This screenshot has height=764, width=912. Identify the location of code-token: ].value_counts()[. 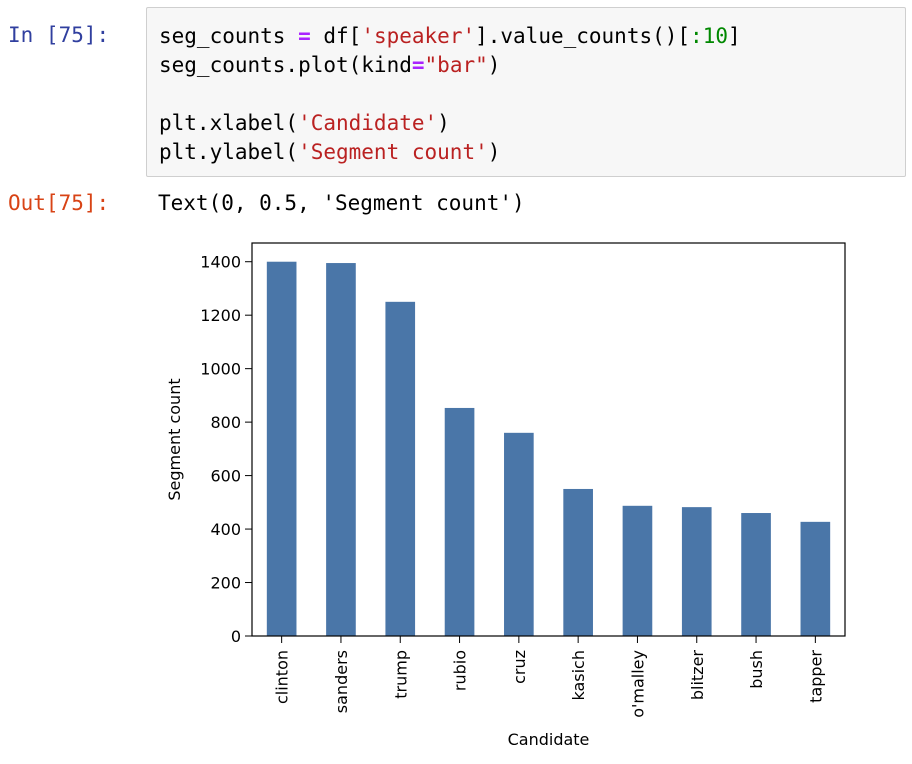
(583, 36).